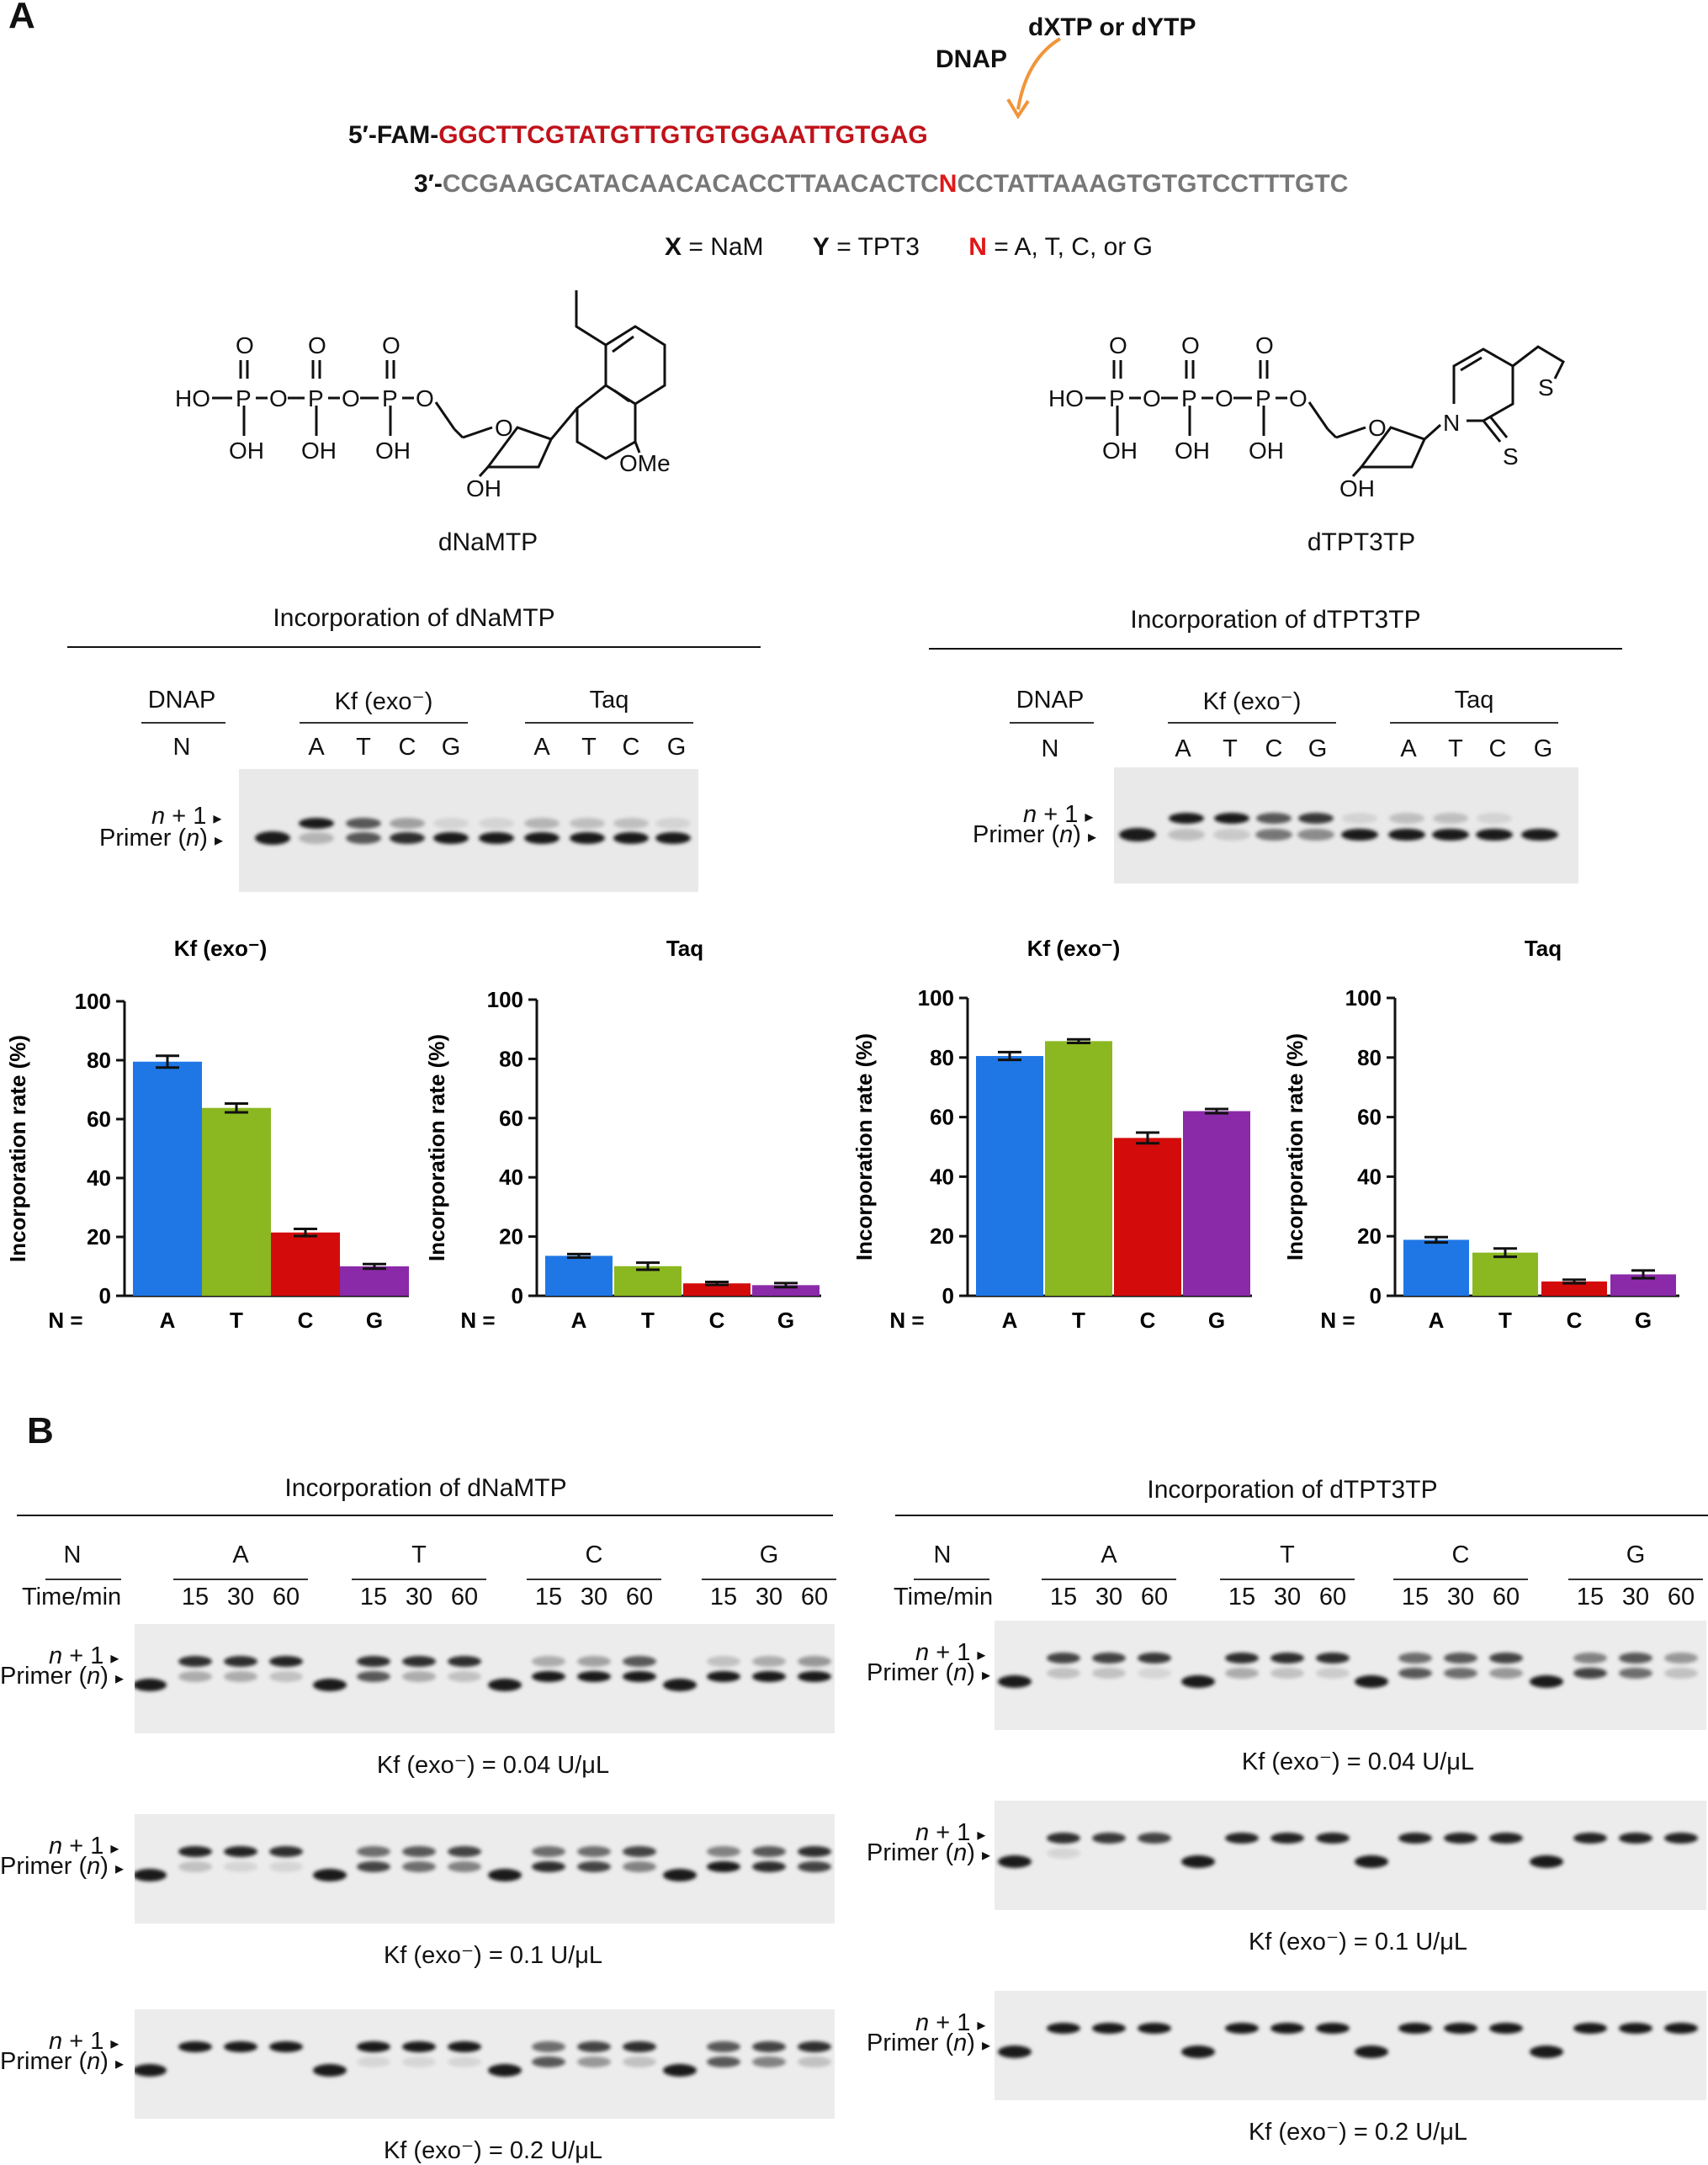  Describe the element at coordinates (316, 747) in the screenshot. I see `gel-left-lane-kf-a: A` at that location.